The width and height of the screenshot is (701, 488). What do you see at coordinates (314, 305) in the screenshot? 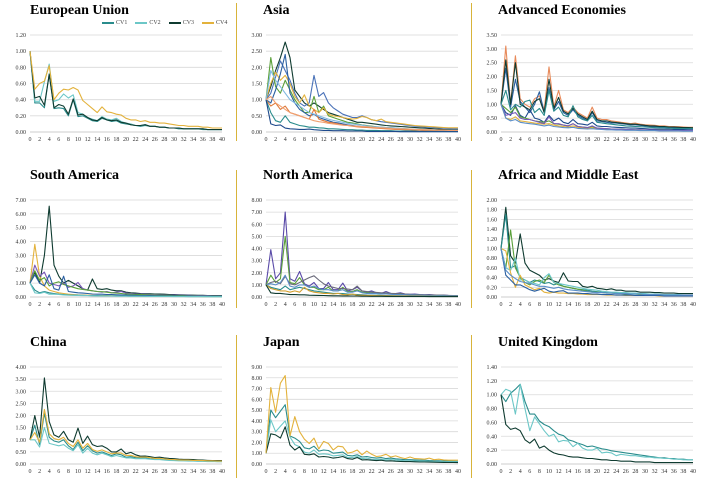
I see `x-tick-label: 10` at bounding box center [314, 305].